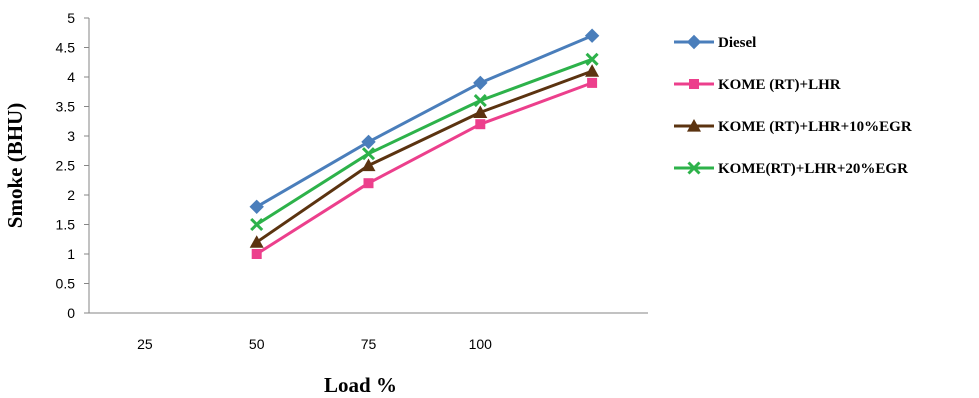 This screenshot has width=979, height=398. What do you see at coordinates (66, 166) in the screenshot?
I see `y-tick-label: 2.5` at bounding box center [66, 166].